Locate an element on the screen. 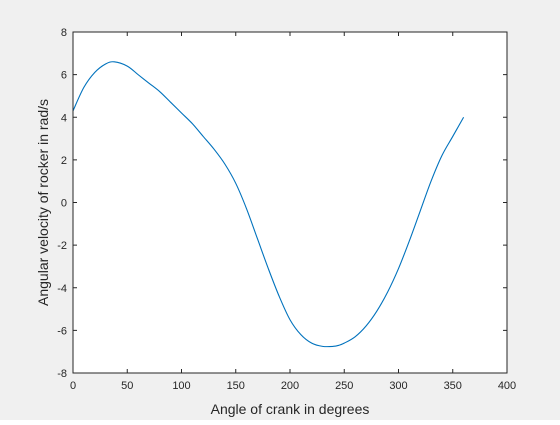 This screenshot has height=425, width=560. x-axis-label: Angle of crank in degrees is located at coordinates (290, 409).